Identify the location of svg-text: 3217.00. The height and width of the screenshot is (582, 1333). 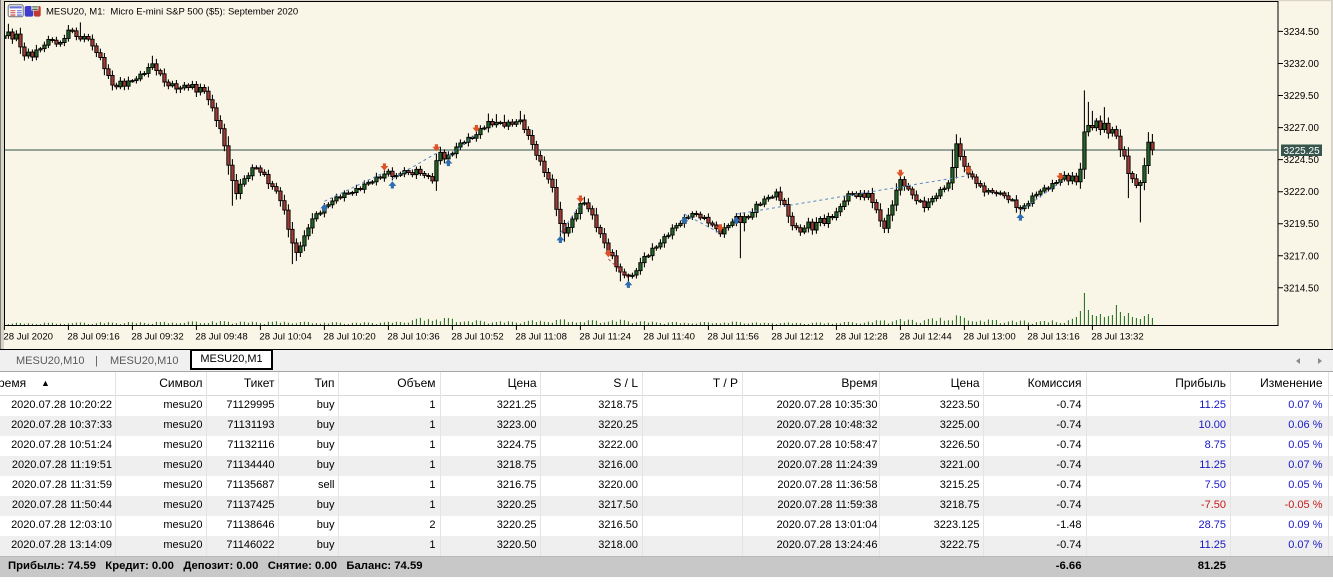
(1302, 256).